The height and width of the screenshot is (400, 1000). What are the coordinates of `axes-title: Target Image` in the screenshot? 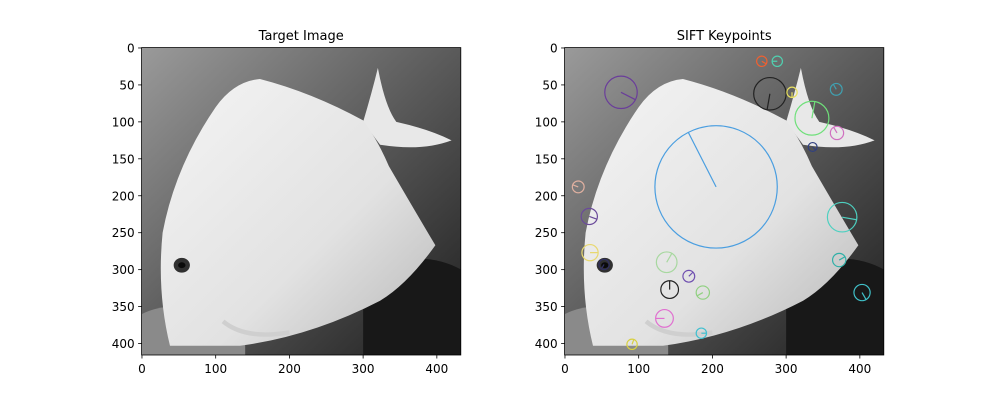 It's located at (301, 36).